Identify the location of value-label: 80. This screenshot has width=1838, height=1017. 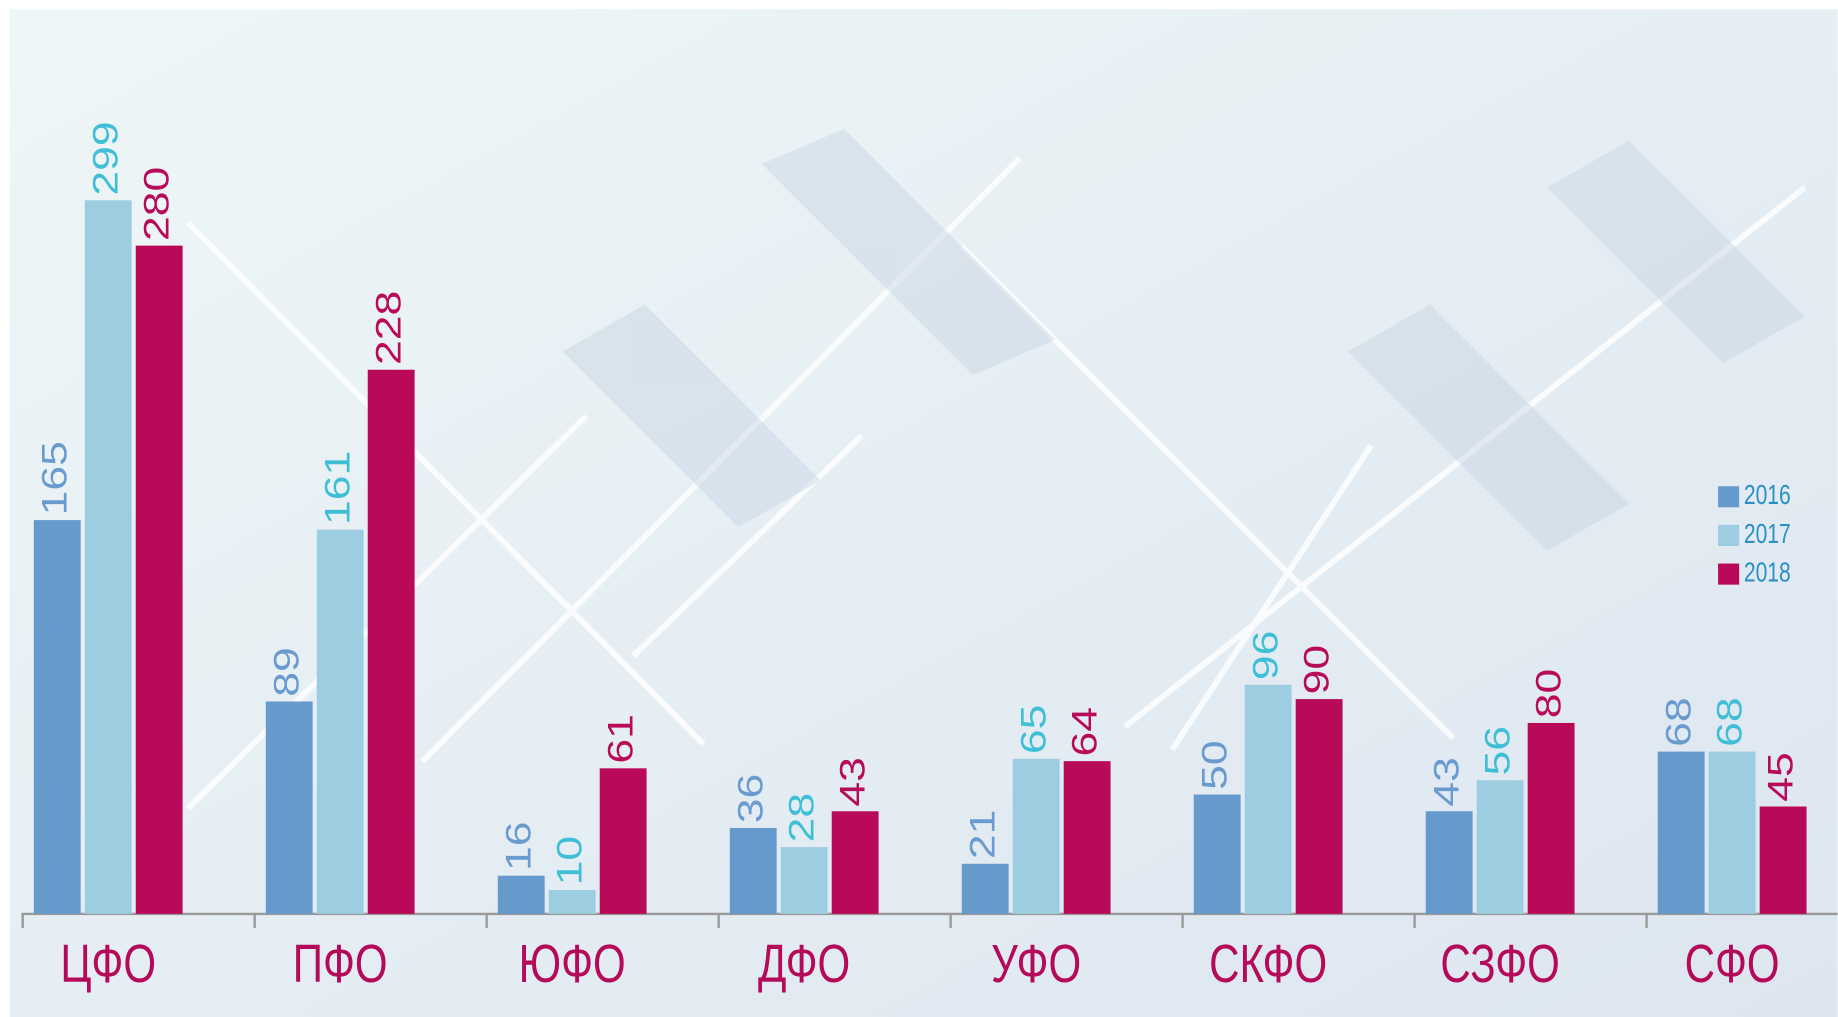
(1549, 694).